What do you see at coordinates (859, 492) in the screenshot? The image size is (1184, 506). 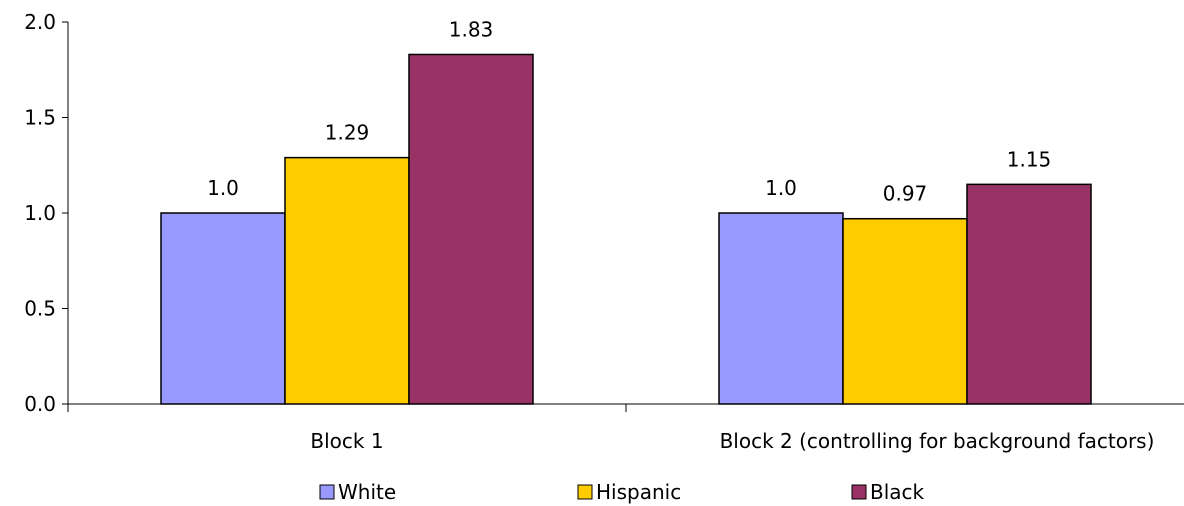 I see `legend-swatch-black` at bounding box center [859, 492].